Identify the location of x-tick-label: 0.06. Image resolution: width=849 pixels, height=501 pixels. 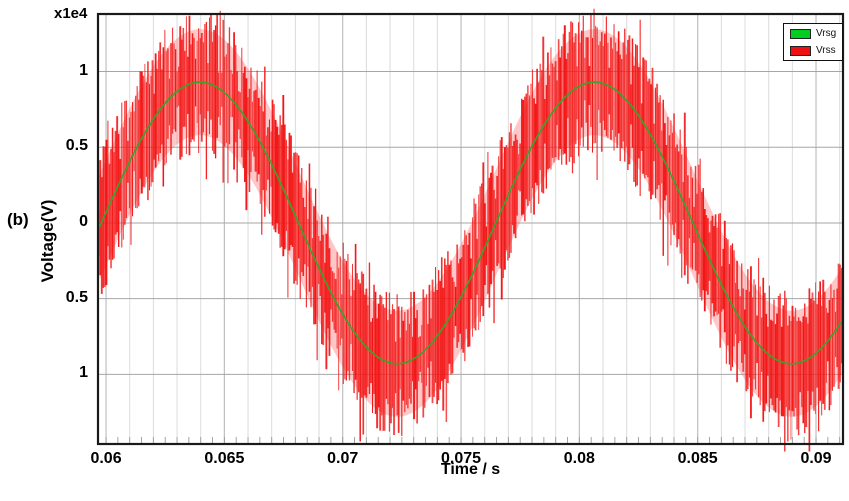
(106, 458).